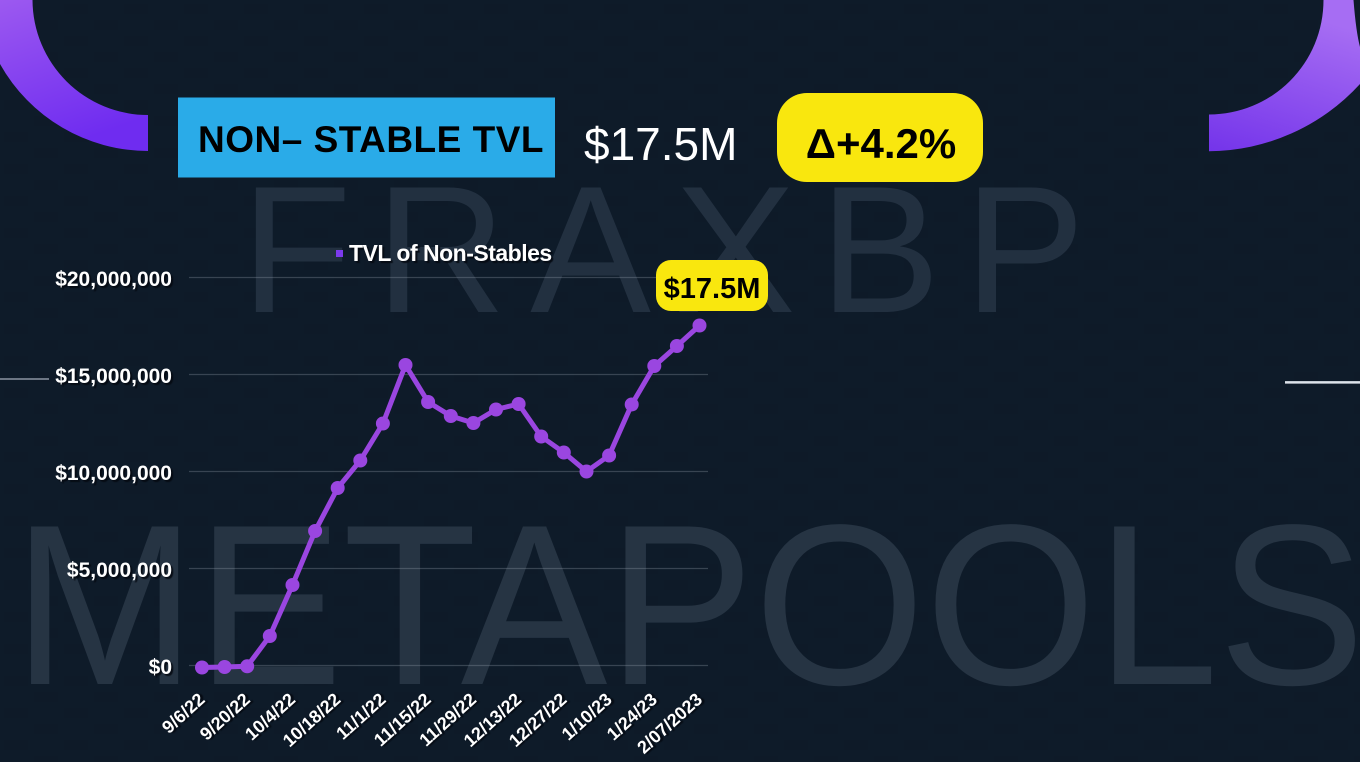  What do you see at coordinates (119, 570) in the screenshot?
I see `svg-text: $5,000,000` at bounding box center [119, 570].